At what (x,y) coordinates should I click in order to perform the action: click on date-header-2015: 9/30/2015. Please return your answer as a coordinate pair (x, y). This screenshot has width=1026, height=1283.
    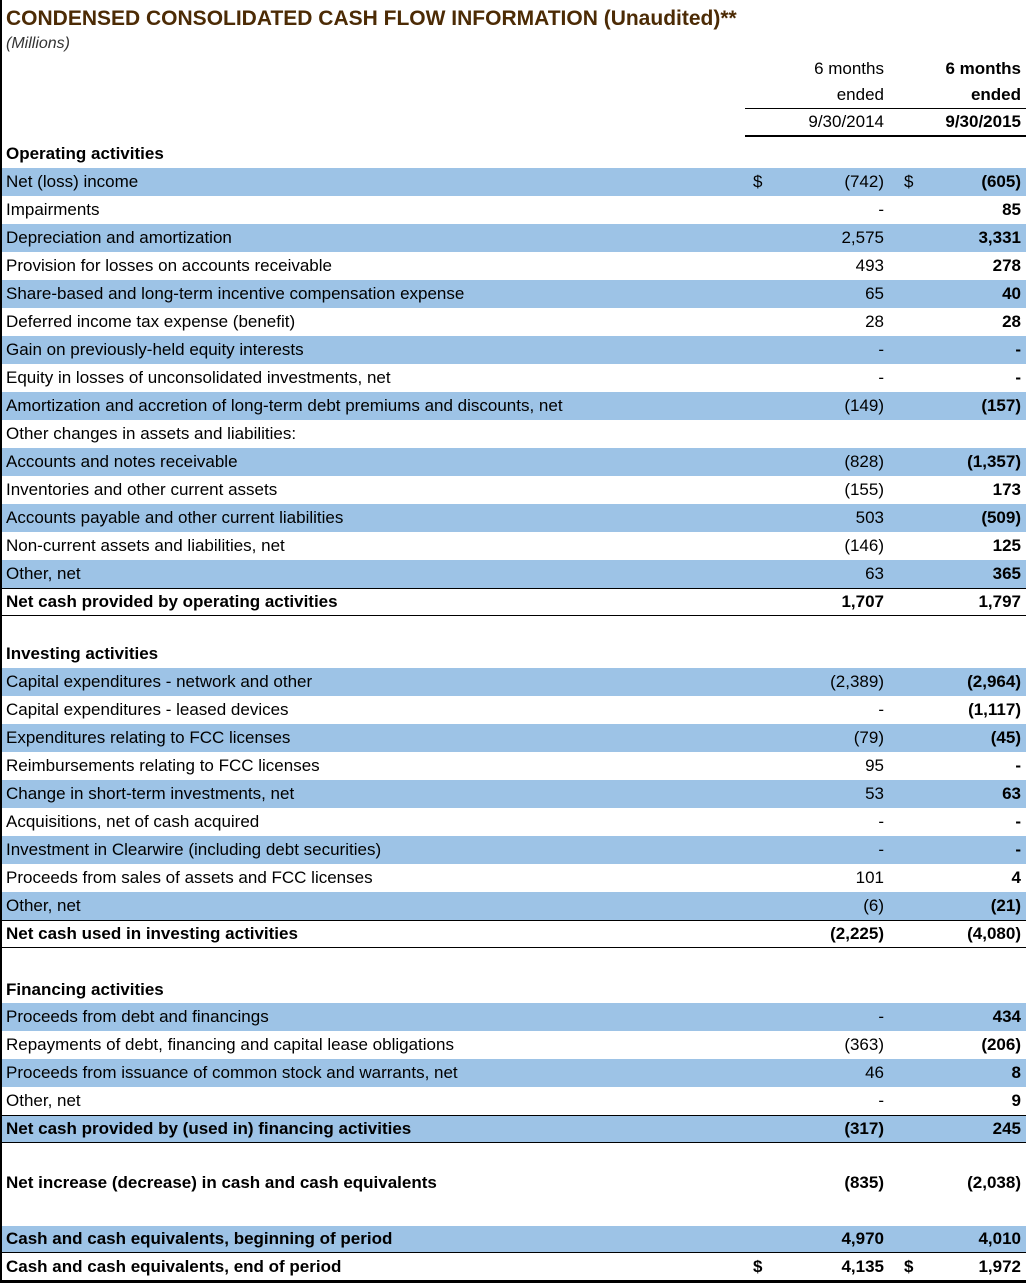
    Looking at the image, I should click on (983, 121).